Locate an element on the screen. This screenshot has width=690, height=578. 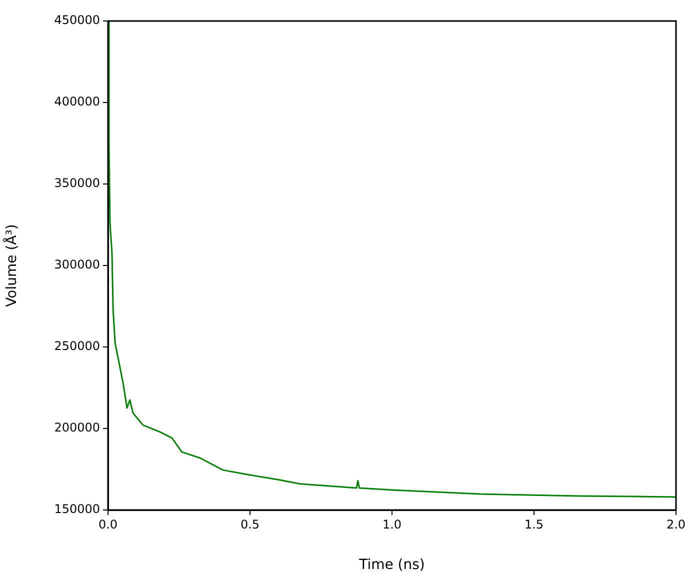
y-tick-label: 450000 is located at coordinates (77, 20).